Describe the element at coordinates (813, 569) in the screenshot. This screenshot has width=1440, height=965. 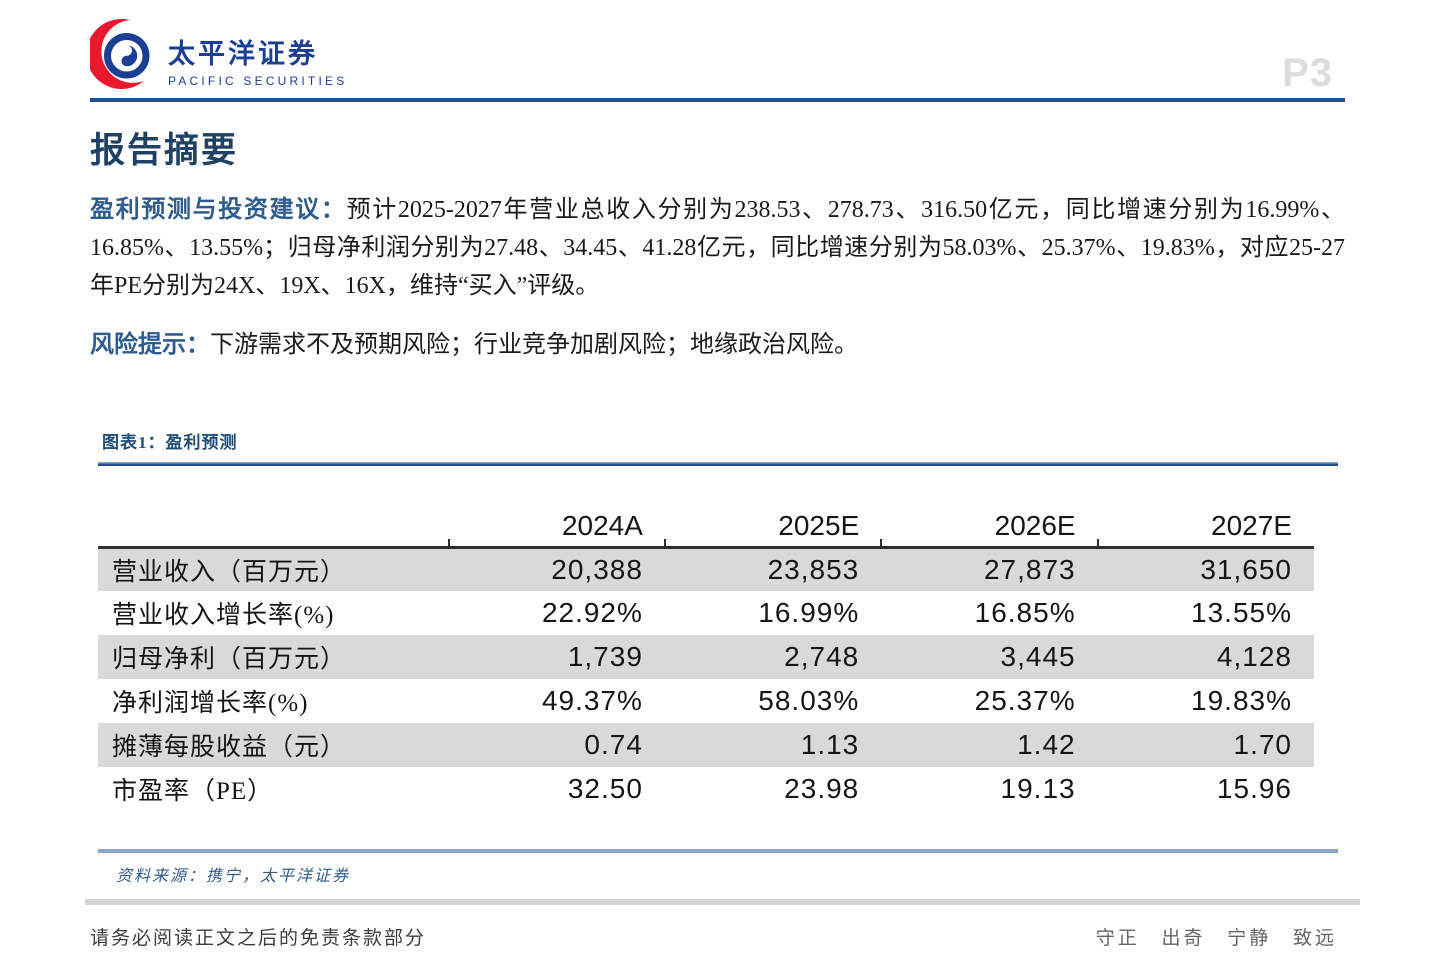
I see `table-cell: 23,853` at that location.